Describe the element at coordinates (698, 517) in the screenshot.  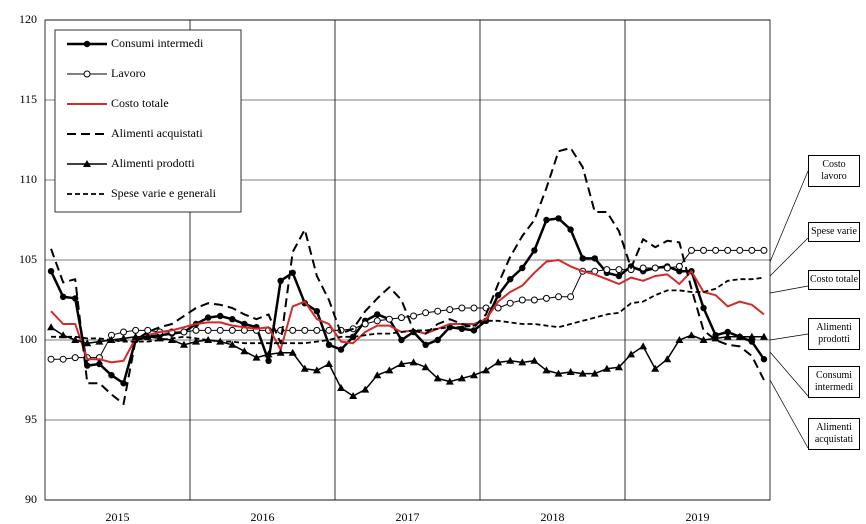
I see `x-tick-label: 2019` at that location.